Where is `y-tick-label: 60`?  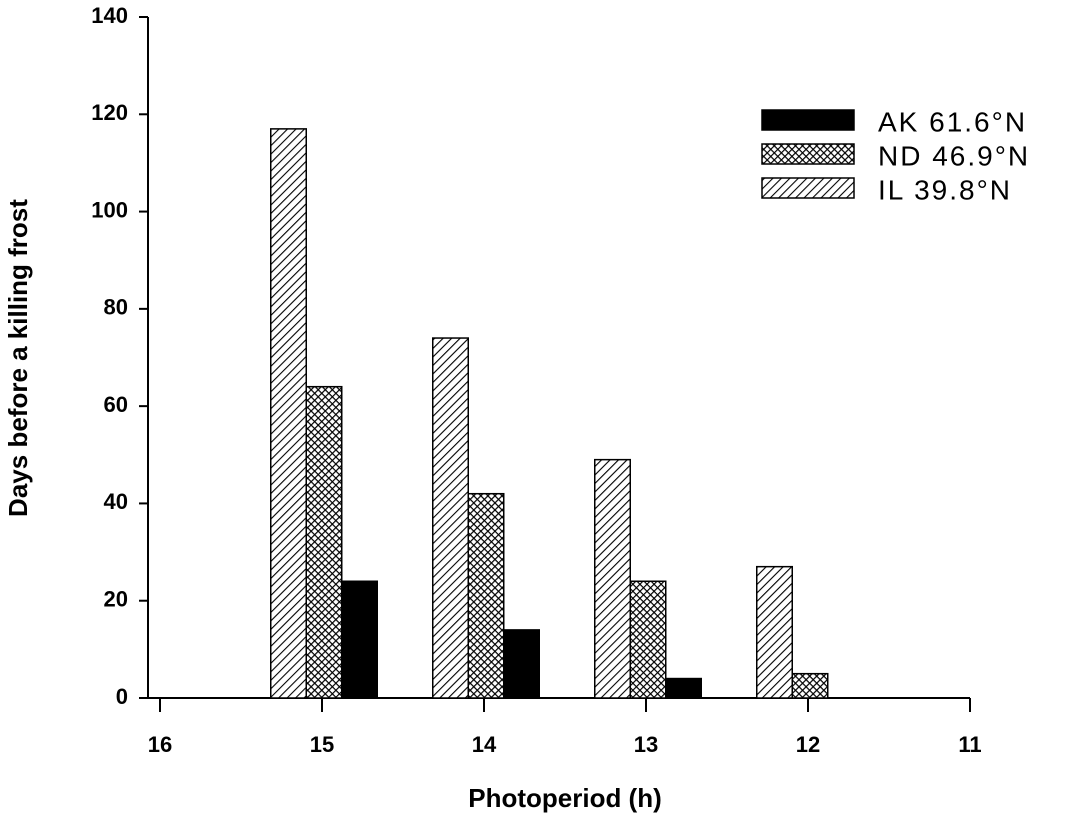
y-tick-label: 60 is located at coordinates (116, 404).